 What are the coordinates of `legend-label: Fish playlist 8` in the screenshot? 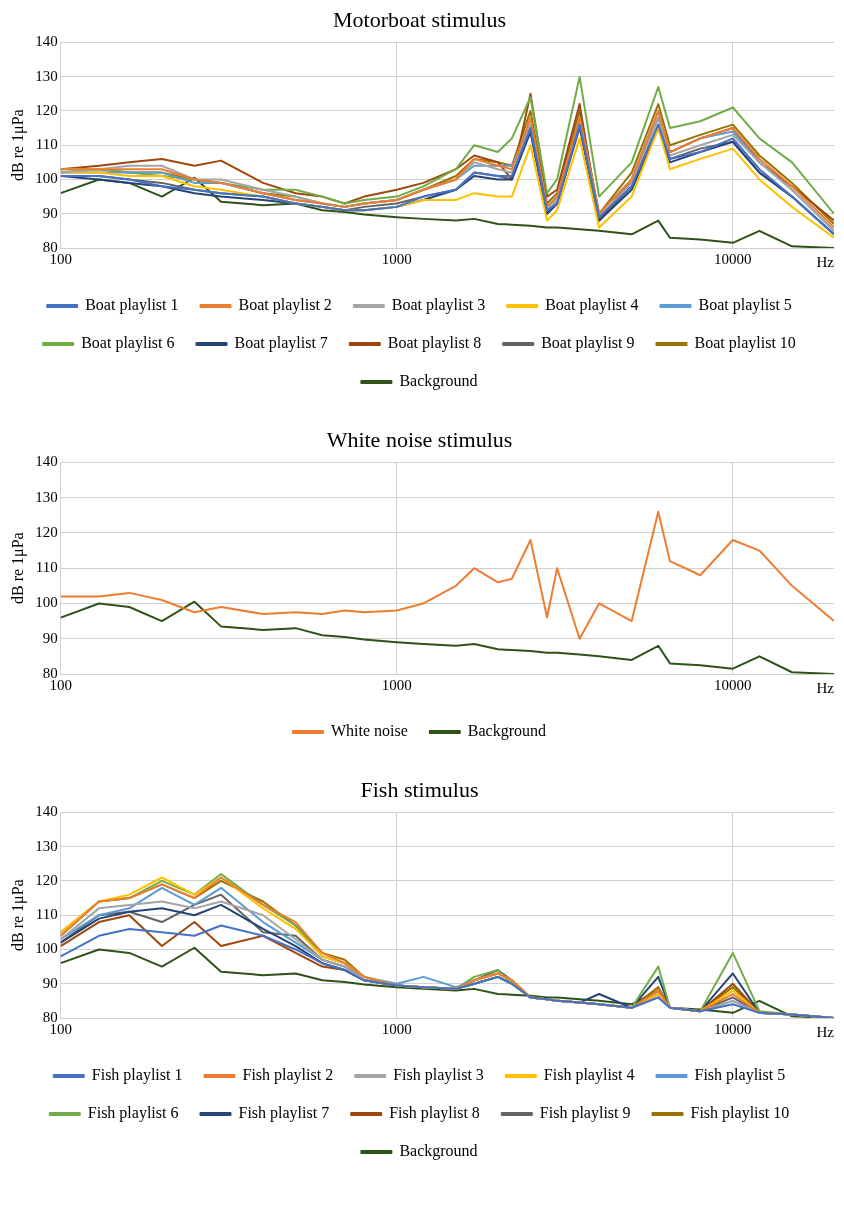 It's located at (434, 1113).